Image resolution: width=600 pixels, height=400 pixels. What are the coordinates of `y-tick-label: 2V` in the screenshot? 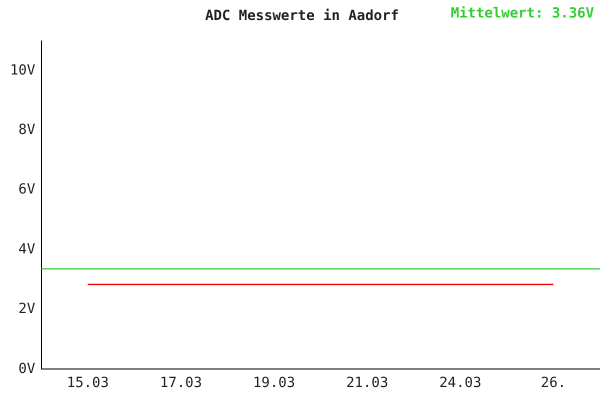 It's located at (27, 309).